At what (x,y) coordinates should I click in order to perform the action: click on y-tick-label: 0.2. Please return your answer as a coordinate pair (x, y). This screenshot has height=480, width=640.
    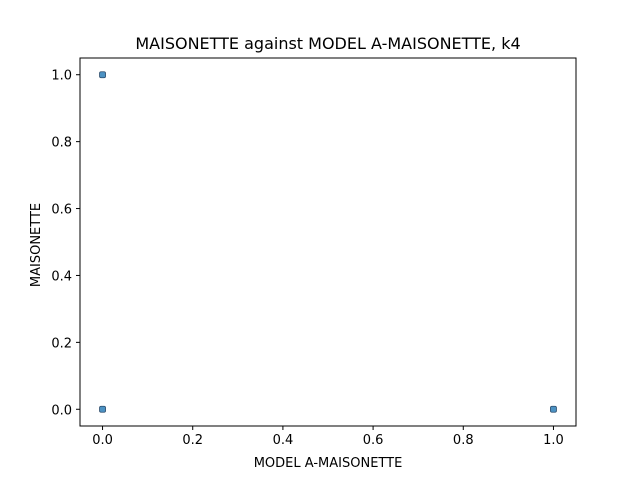
    Looking at the image, I should click on (61, 343).